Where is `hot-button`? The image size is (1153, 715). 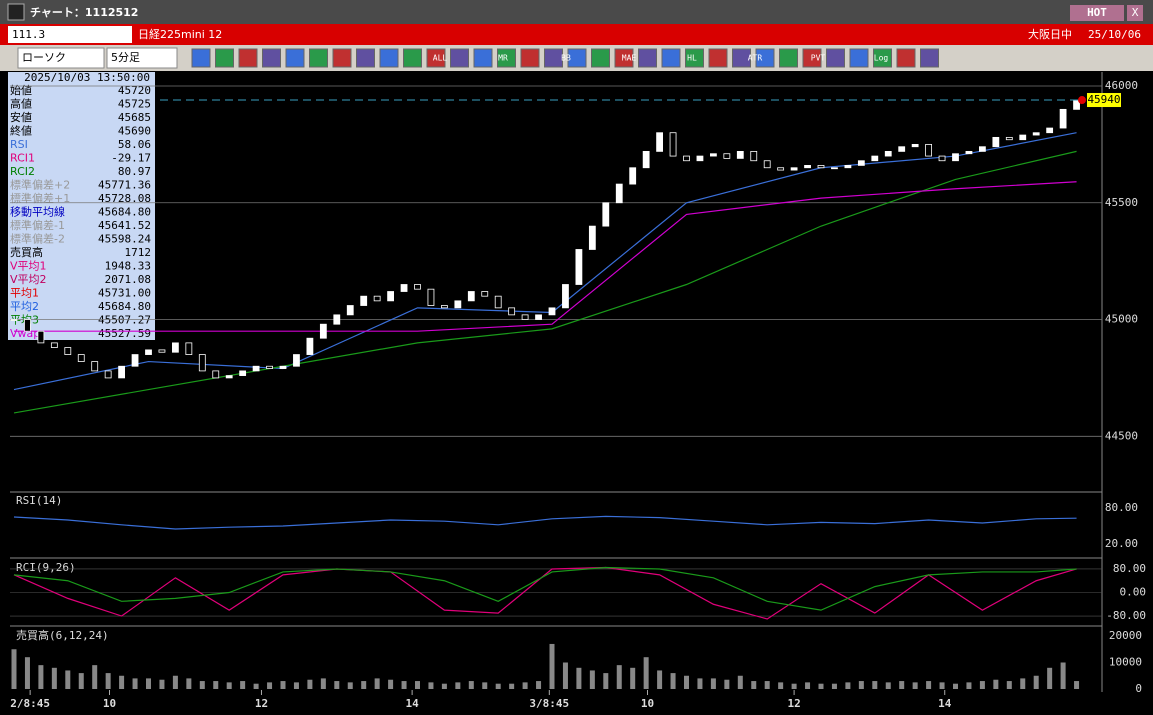 hot-button is located at coordinates (1097, 13).